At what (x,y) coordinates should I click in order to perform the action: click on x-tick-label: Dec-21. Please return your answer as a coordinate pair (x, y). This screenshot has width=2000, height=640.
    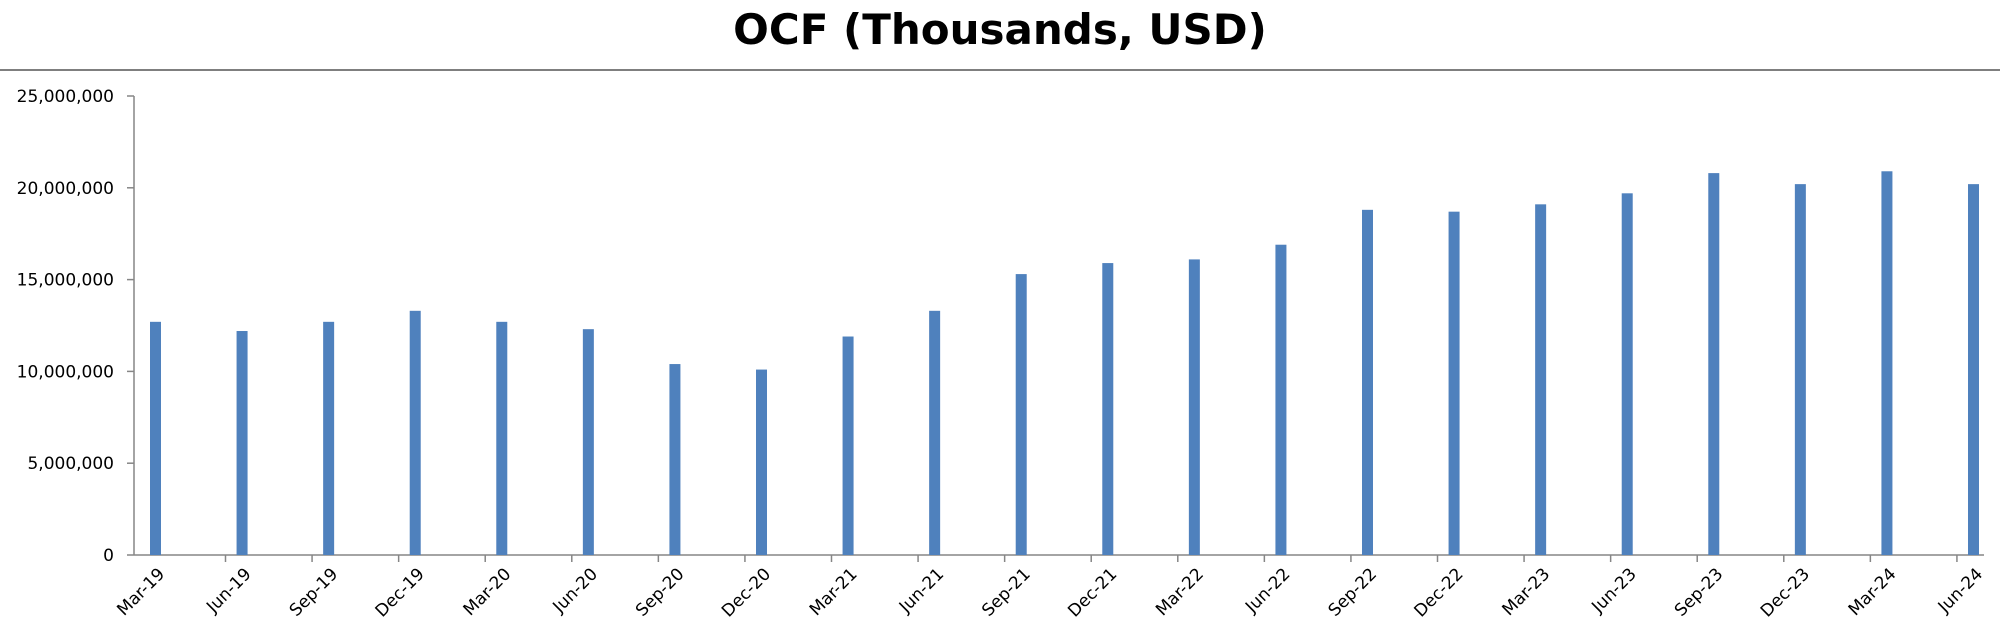
    Looking at the image, I should click on (1092, 592).